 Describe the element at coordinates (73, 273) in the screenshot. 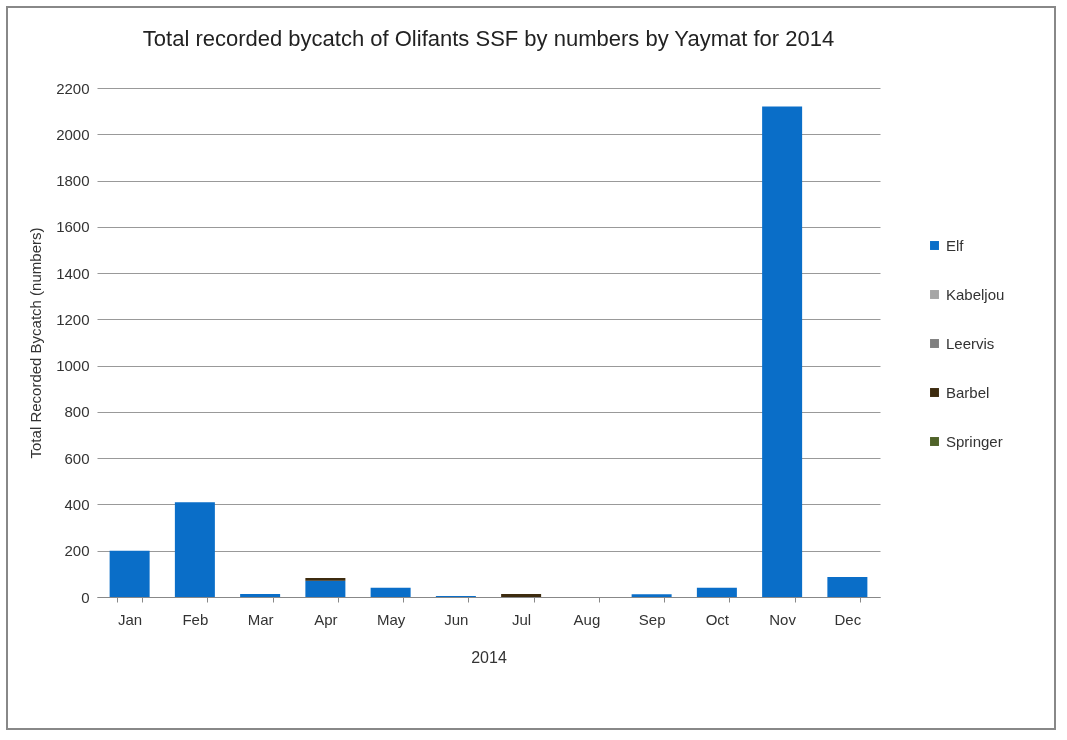

I see `y-tick-label: 1400` at that location.